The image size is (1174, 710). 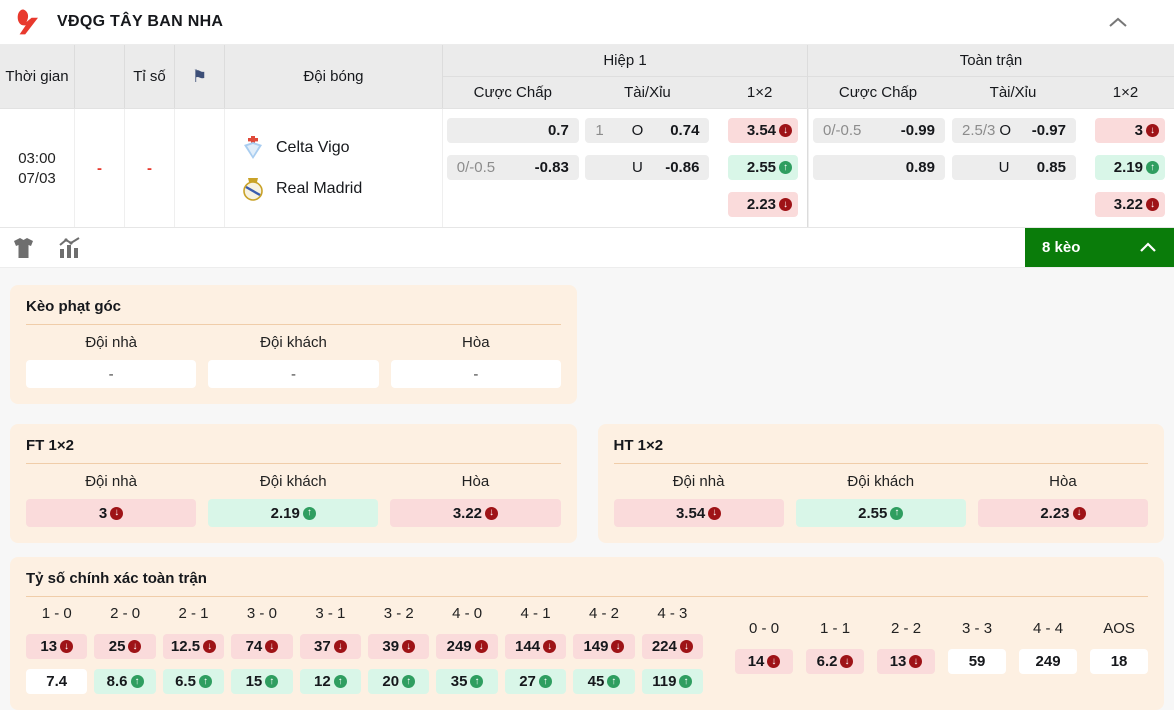 What do you see at coordinates (140, 21) in the screenshot?
I see `league-title: VĐQG TÂY BAN NHA` at bounding box center [140, 21].